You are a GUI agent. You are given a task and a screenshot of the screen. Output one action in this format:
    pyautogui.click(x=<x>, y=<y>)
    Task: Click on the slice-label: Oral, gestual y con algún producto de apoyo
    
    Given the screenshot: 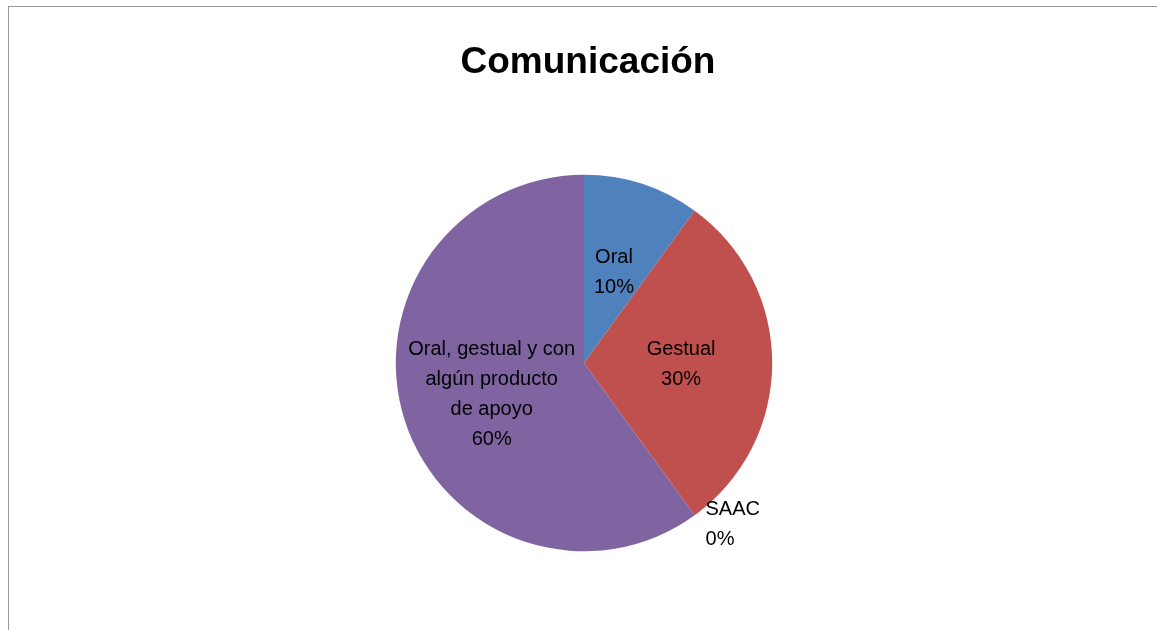 What is the action you would take?
    pyautogui.click(x=492, y=378)
    